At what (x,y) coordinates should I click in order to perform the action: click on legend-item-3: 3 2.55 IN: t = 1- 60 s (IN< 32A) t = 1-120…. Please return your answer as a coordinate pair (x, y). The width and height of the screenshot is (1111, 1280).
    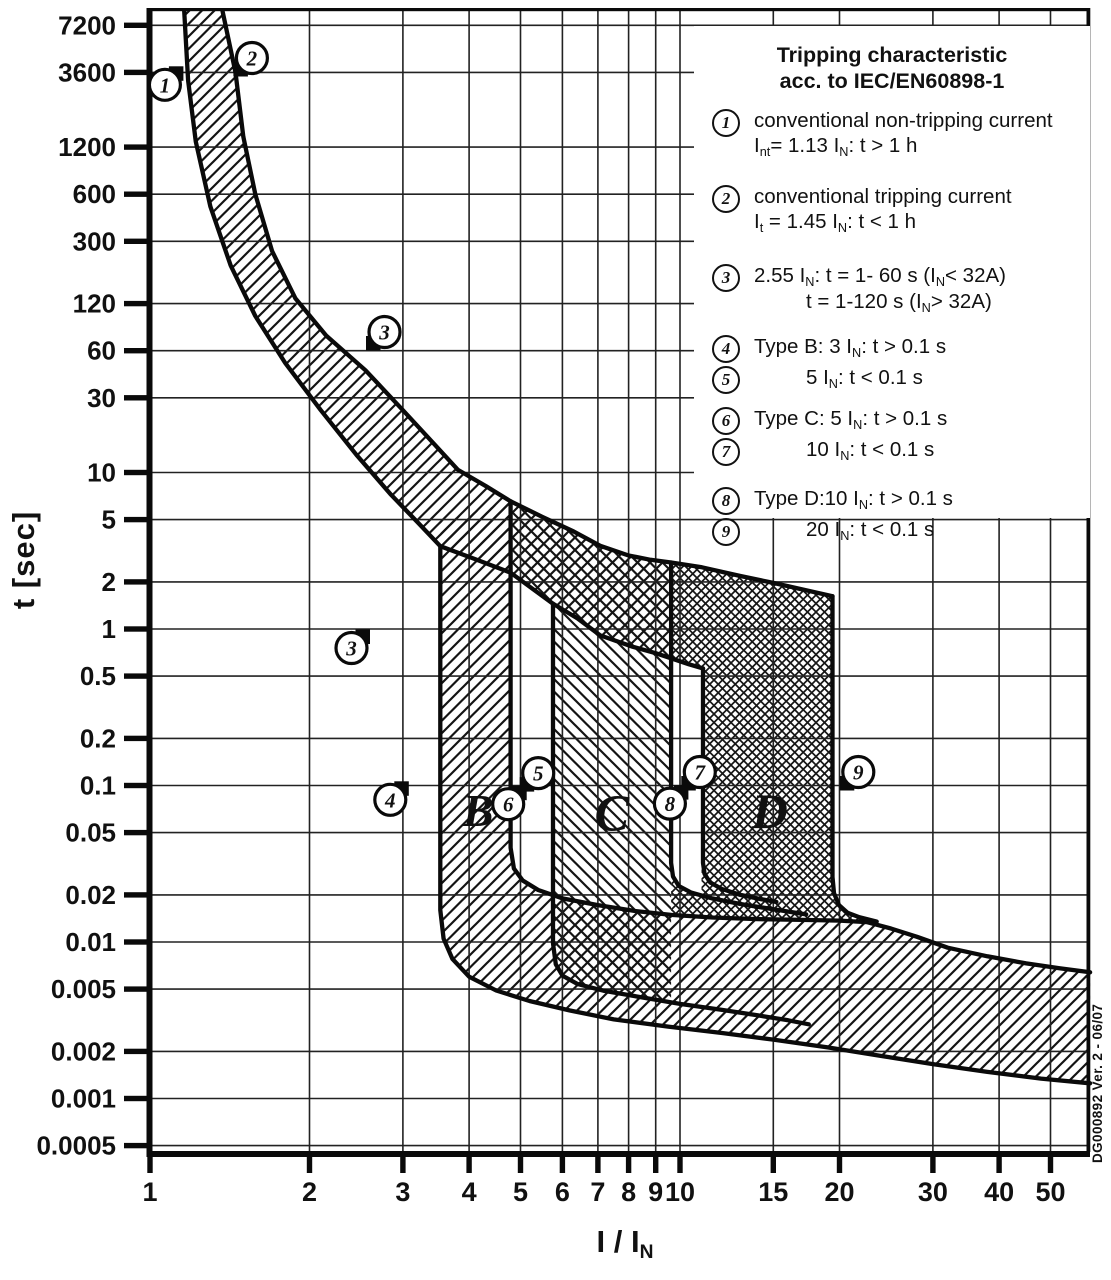
    Looking at the image, I should click on (892, 289).